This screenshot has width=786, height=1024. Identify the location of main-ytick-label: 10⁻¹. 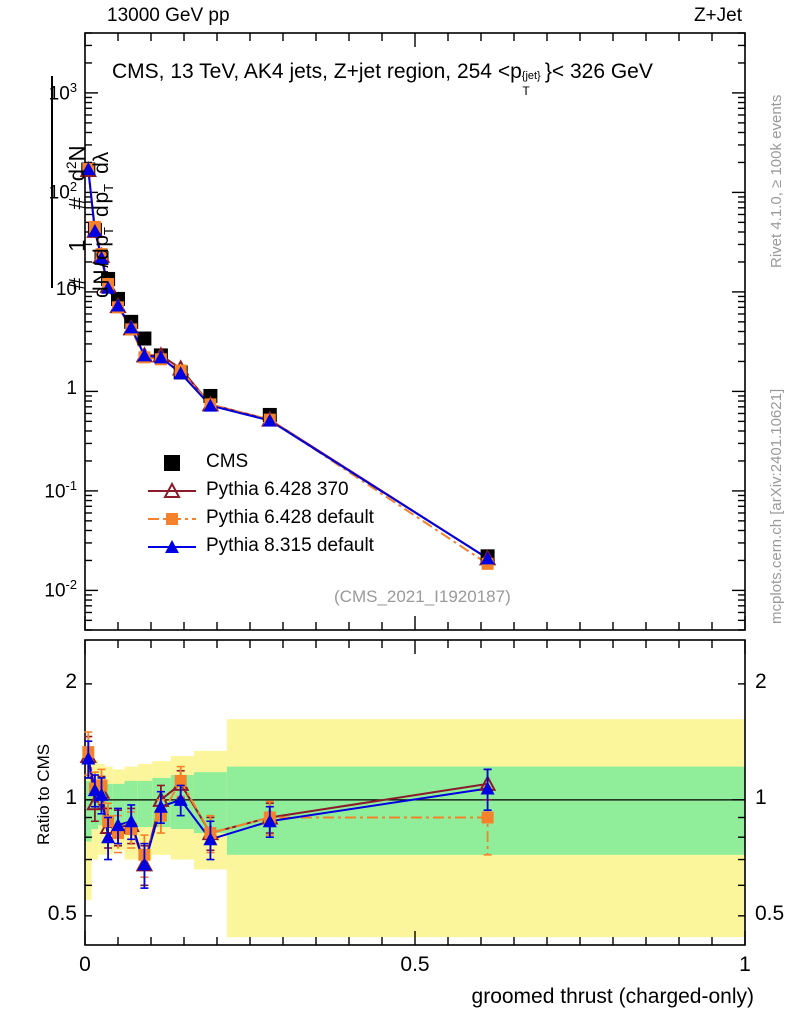
(60, 490).